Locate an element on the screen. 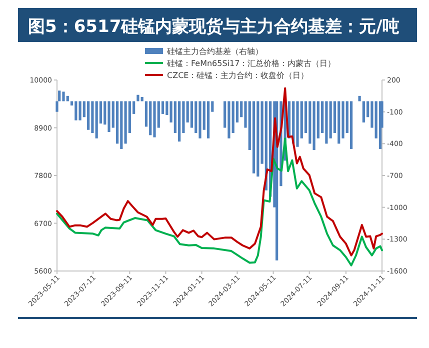 This screenshot has width=429, height=348. legend-label: 硅锰：FeMn65Si17：汇总价格：内蒙古（日） is located at coordinates (251, 63).